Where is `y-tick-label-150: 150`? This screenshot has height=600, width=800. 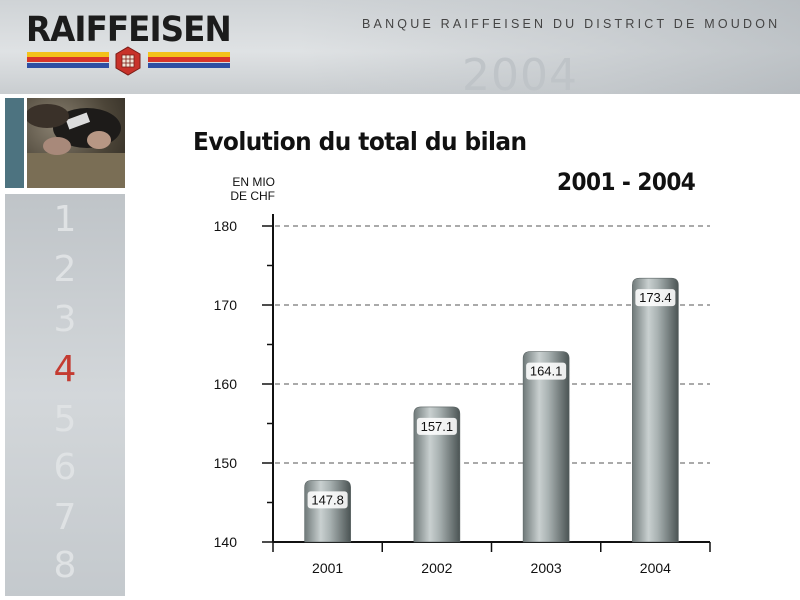
y-tick-label-150: 150 is located at coordinates (226, 463).